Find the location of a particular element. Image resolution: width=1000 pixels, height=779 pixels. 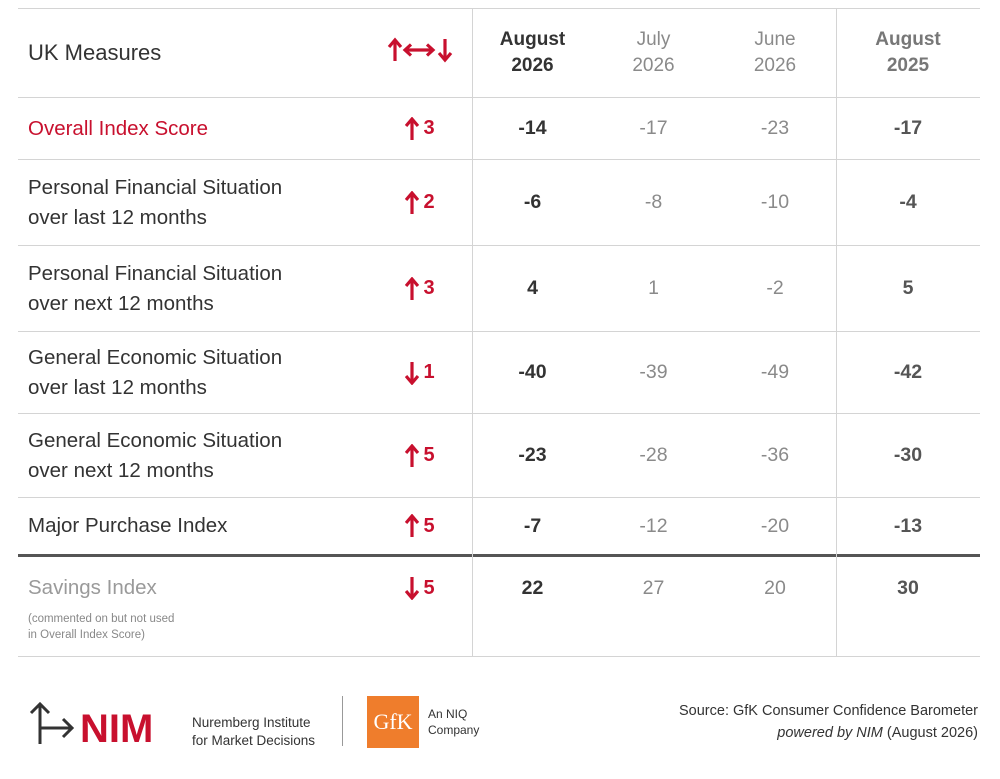

value-cell: -4 is located at coordinates (908, 202).